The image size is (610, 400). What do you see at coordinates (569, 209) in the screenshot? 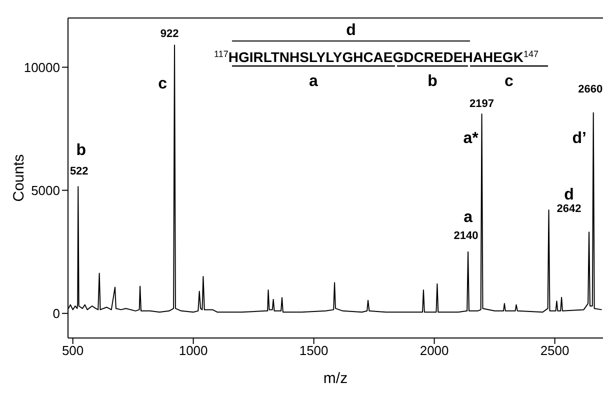
I see `annotation: 2642` at bounding box center [569, 209].